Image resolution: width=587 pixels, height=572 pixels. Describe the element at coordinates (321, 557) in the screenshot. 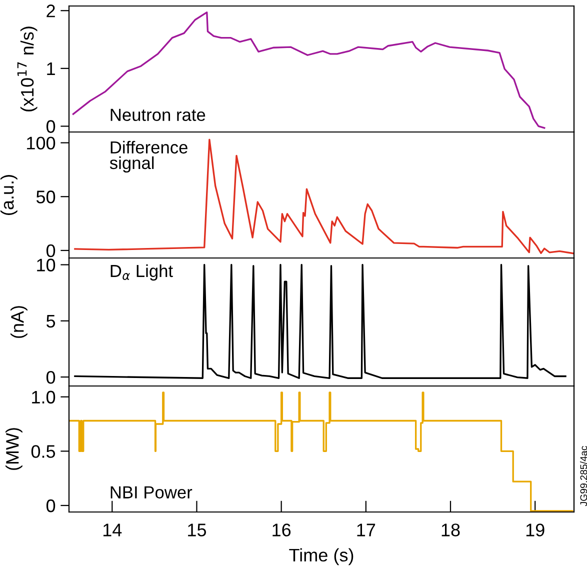

I see `x-axis-title: Time (s)` at that location.